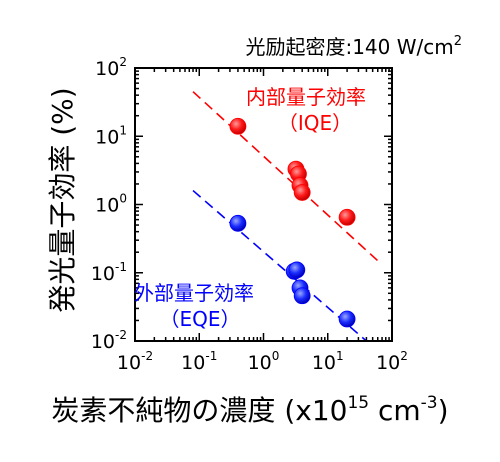 This screenshot has width=500, height=462. Describe the element at coordinates (349, 47) in the screenshot. I see `chart-title-text: 光励起密度:140 W/cm` at that location.